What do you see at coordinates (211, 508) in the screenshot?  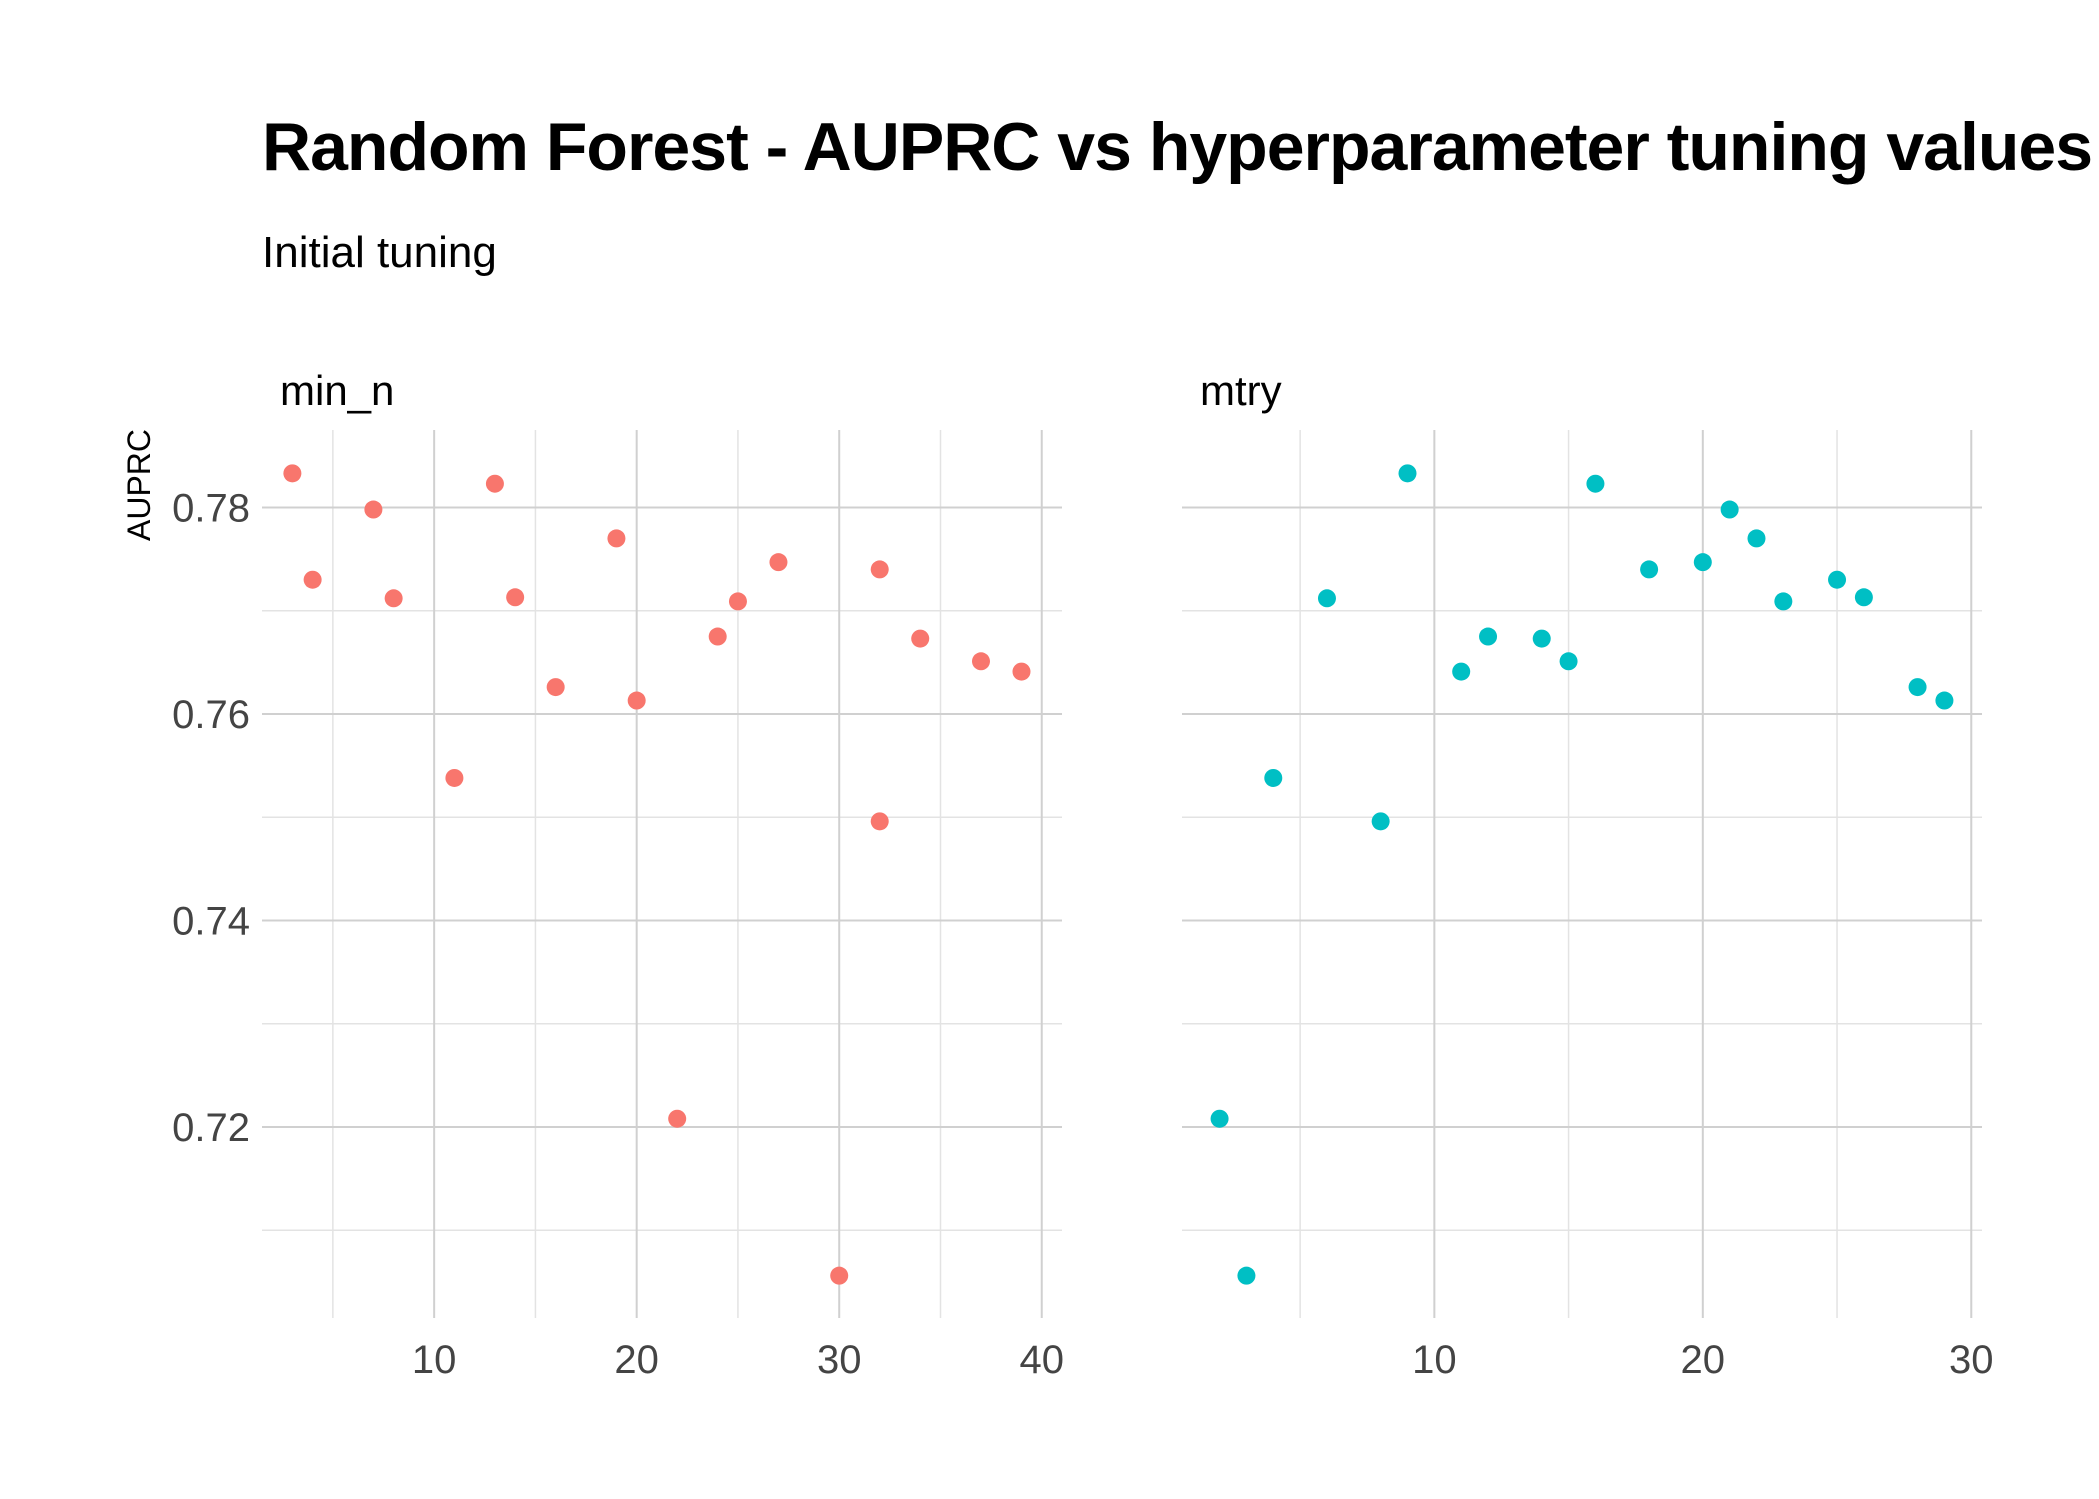 I see `y-tick-label: 0.78` at bounding box center [211, 508].